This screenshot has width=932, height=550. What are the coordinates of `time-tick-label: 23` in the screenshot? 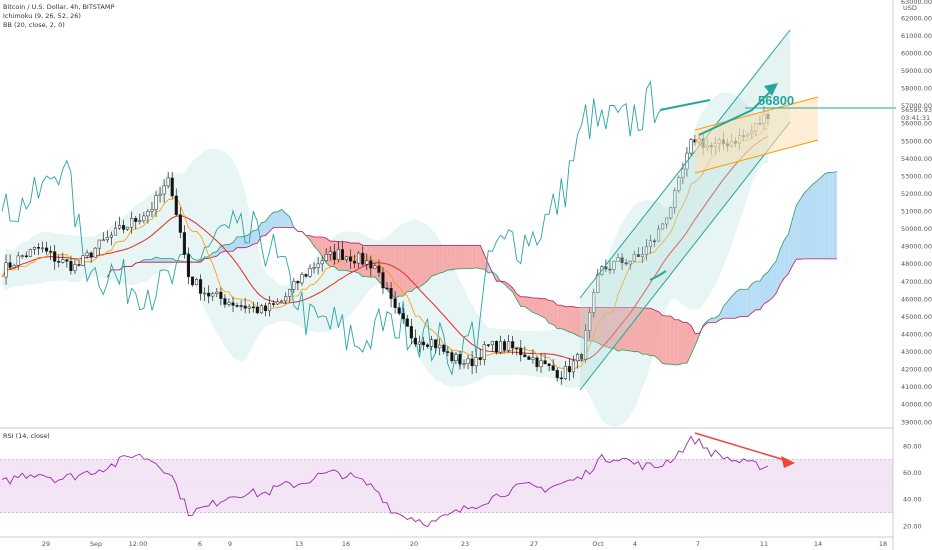 It's located at (465, 544).